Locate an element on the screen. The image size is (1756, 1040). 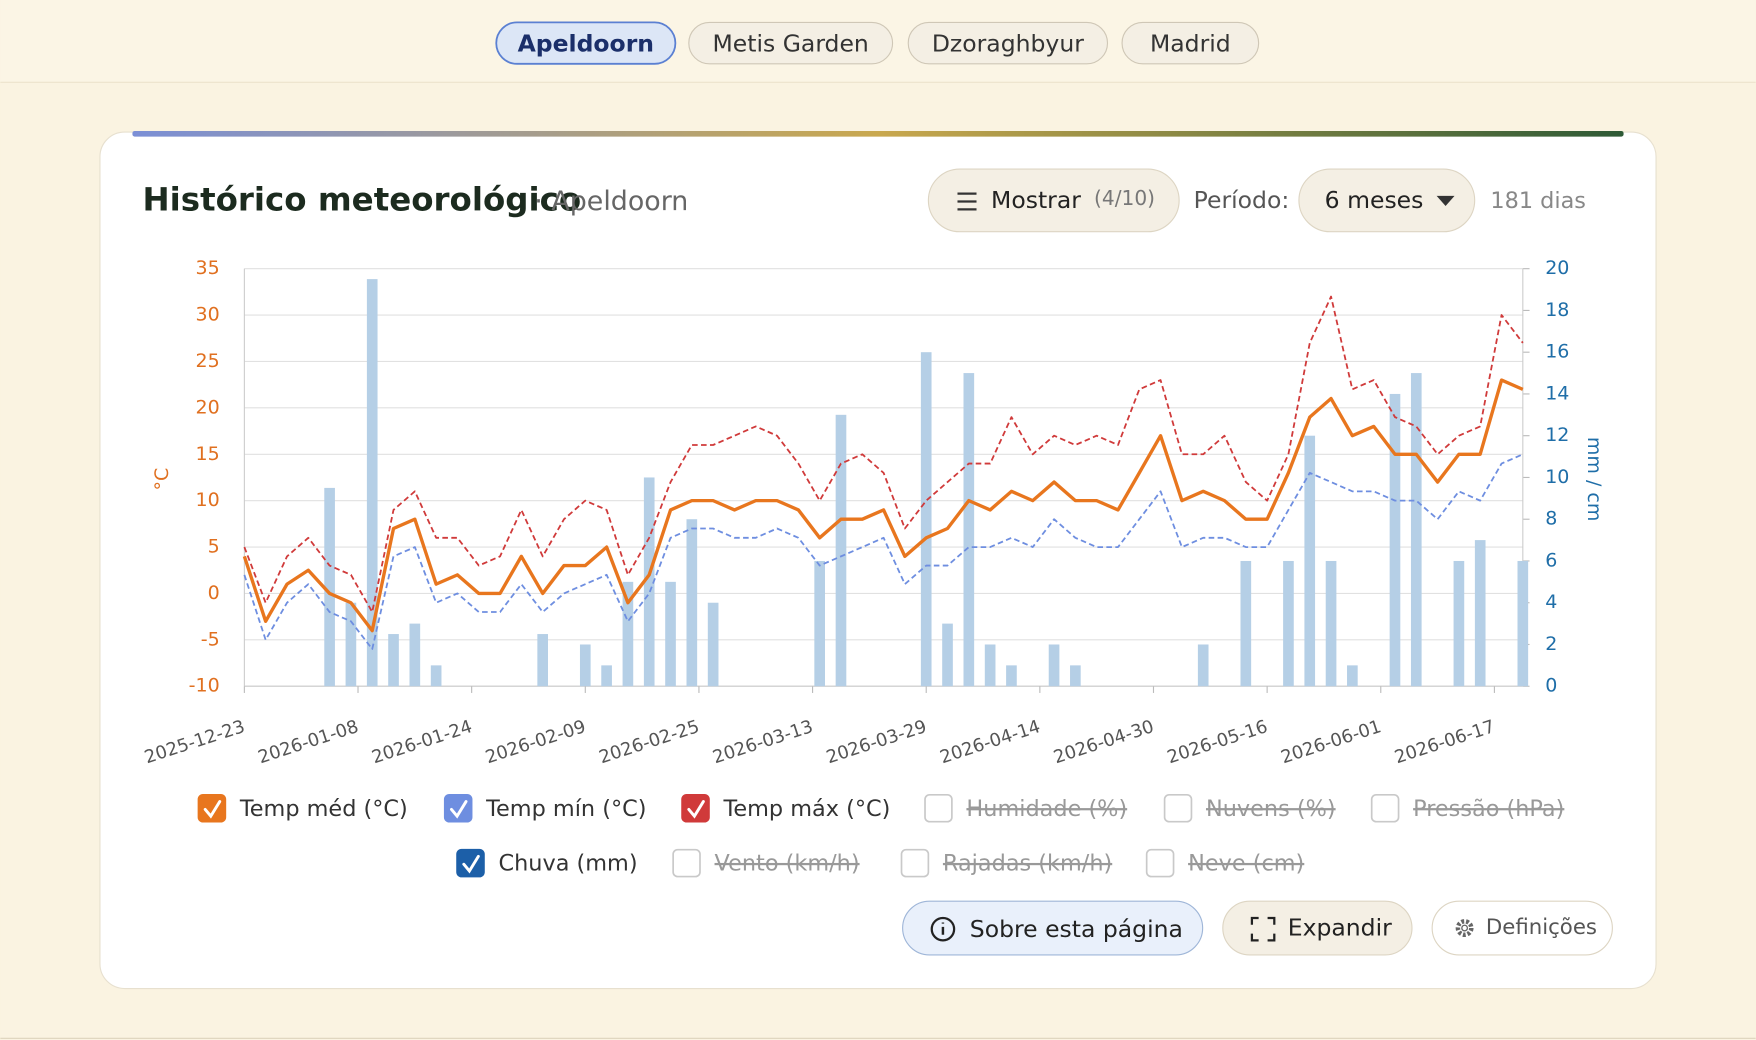
y2-tick-label: 4 is located at coordinates (1551, 602).